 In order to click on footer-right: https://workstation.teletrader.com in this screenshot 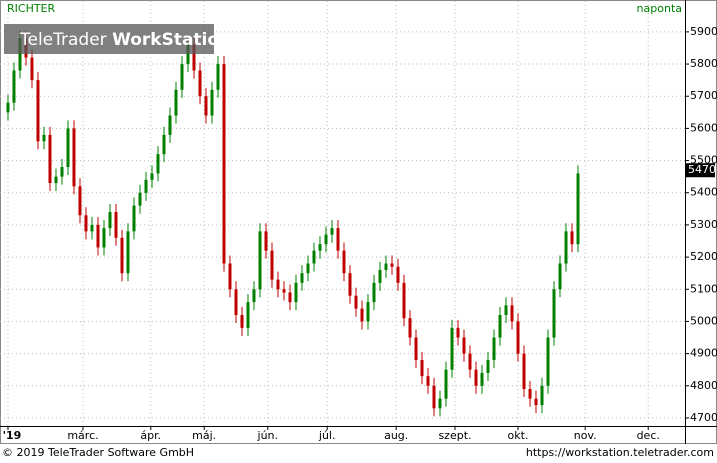, I will do `click(620, 452)`.